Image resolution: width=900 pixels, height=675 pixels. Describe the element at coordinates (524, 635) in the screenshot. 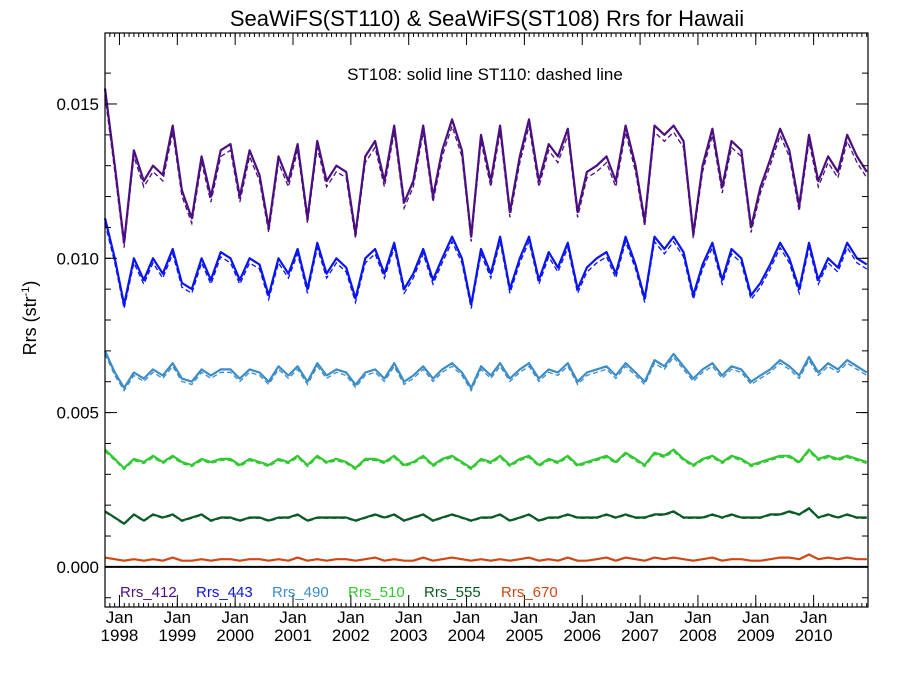

I see `x-tick-label-year: 2005` at that location.